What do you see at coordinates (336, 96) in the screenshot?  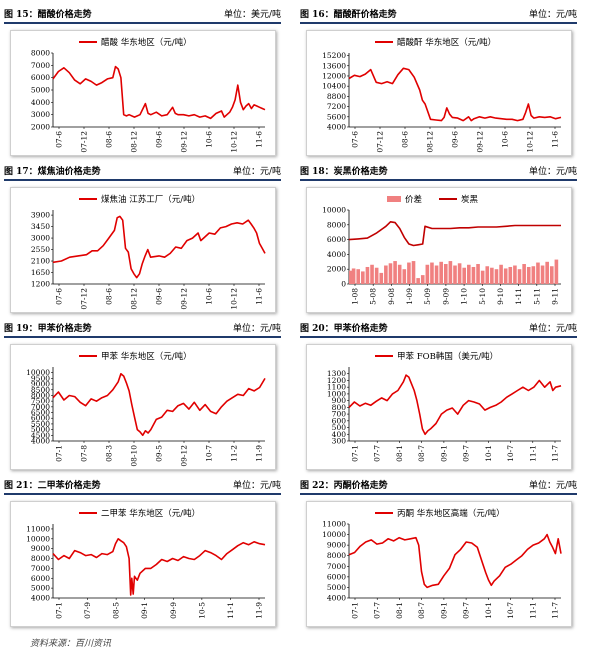 I see `y-tick-label: 8800` at bounding box center [336, 96].